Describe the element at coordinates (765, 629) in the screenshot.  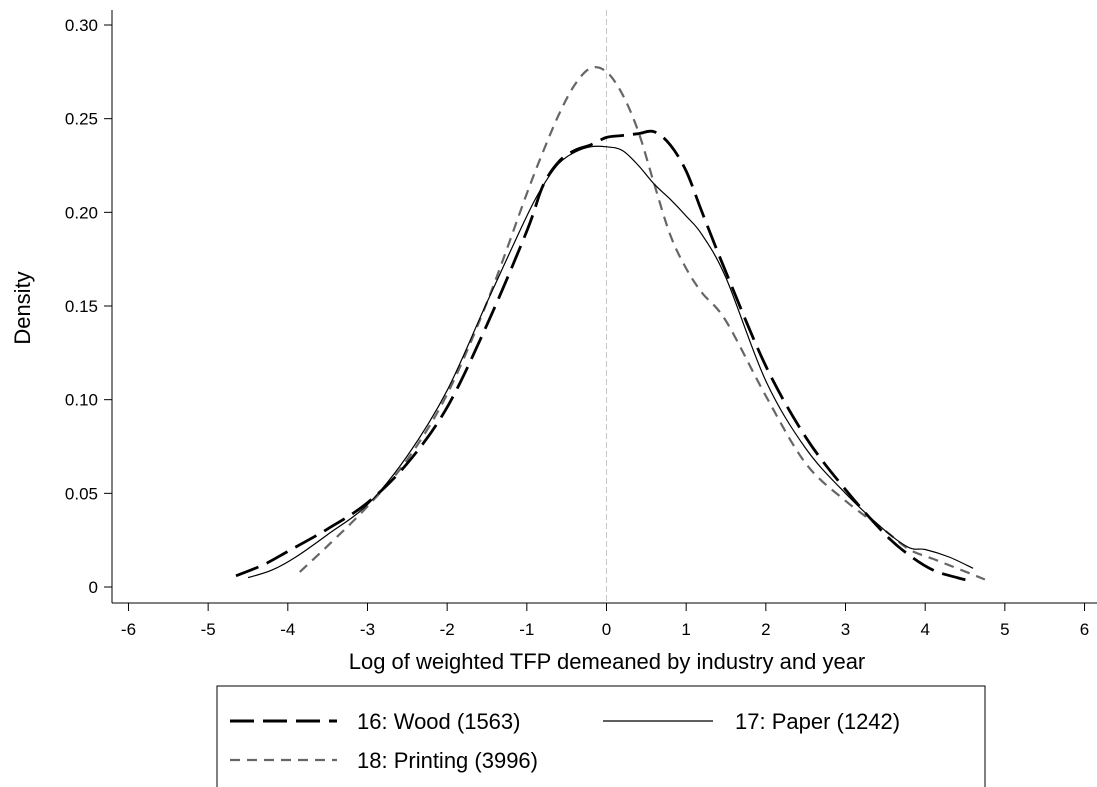
I see `x-tick-label: 2` at that location.